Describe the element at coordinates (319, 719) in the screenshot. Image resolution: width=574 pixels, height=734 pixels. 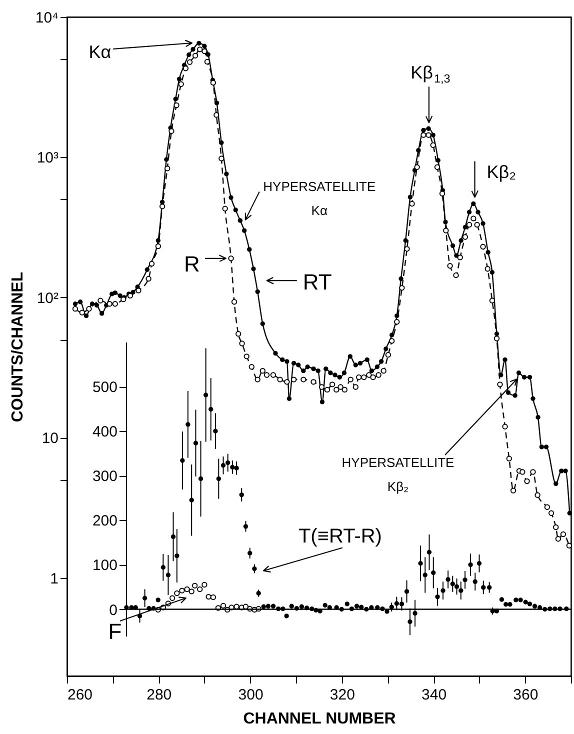
I see `x-axis-title: CHANNEL NUMBER` at that location.